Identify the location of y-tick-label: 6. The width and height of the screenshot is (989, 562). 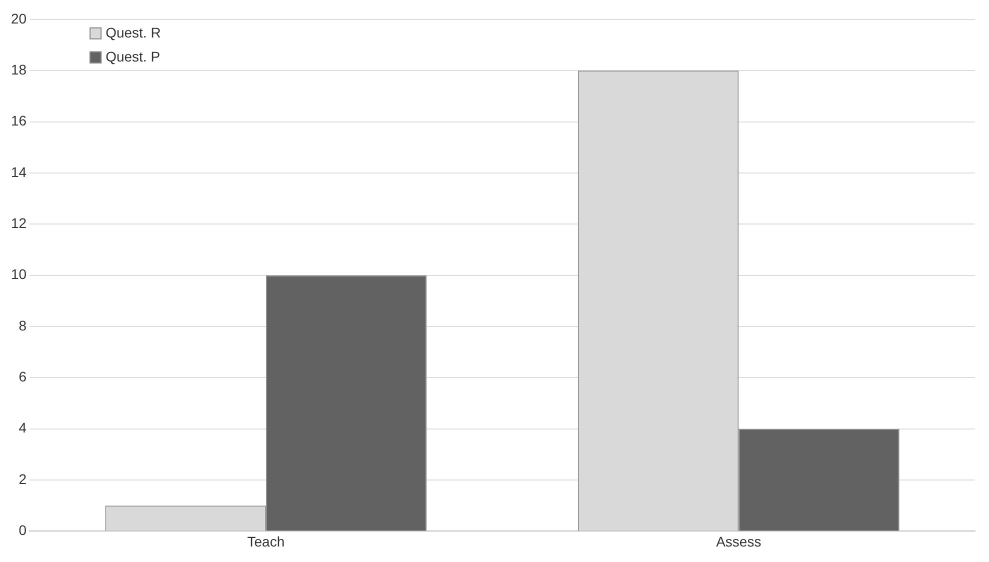
(22, 376).